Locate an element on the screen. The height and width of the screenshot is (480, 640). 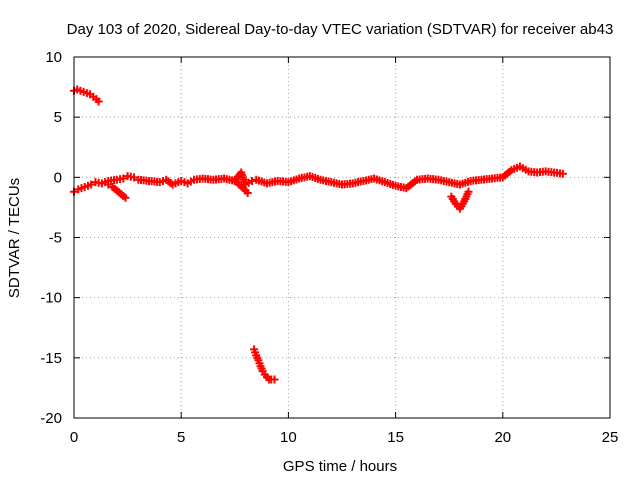
series-main-track is located at coordinates (318, 179).